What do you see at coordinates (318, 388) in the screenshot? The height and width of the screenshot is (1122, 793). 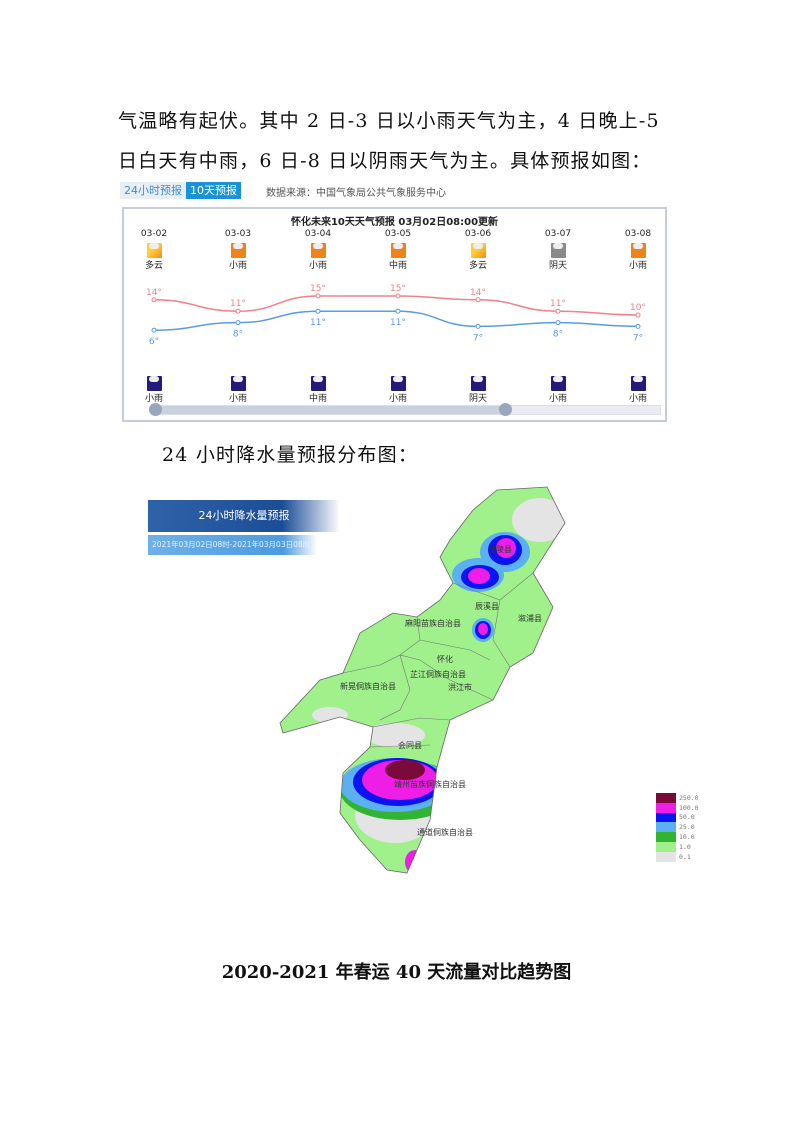 I see `night-forecast: 中雨` at bounding box center [318, 388].